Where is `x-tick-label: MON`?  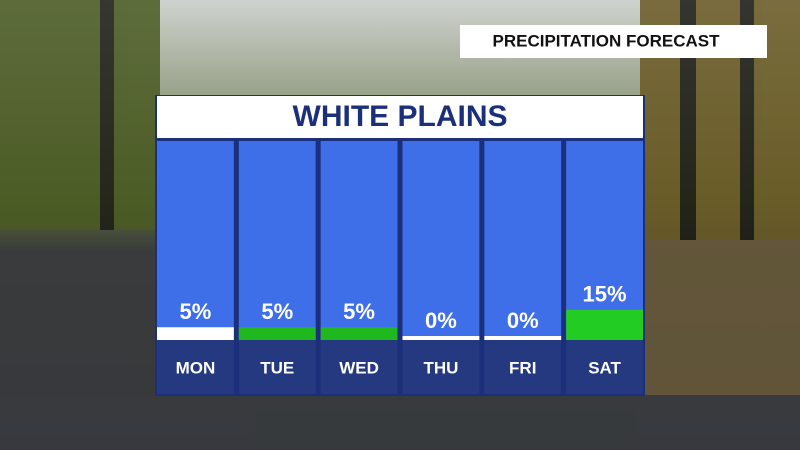 x-tick-label: MON is located at coordinates (196, 367).